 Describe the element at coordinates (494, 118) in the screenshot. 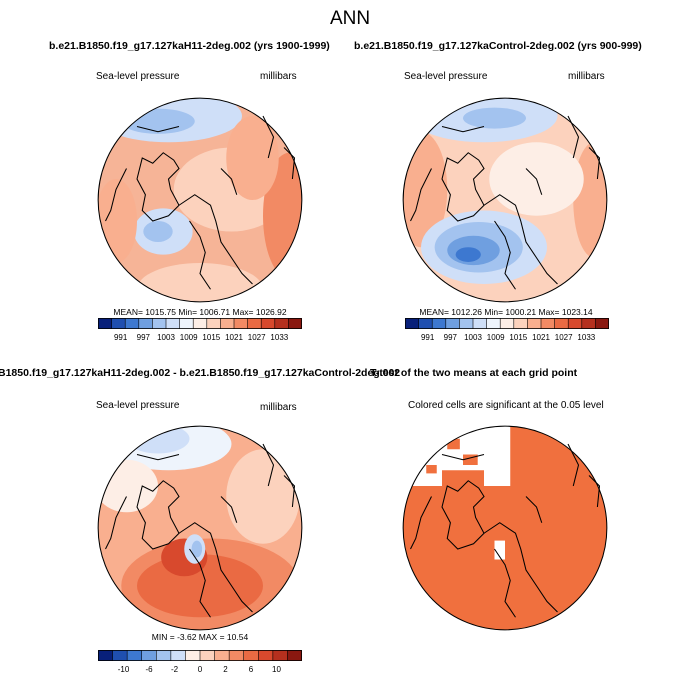

I see `case2-low-core-north` at that location.